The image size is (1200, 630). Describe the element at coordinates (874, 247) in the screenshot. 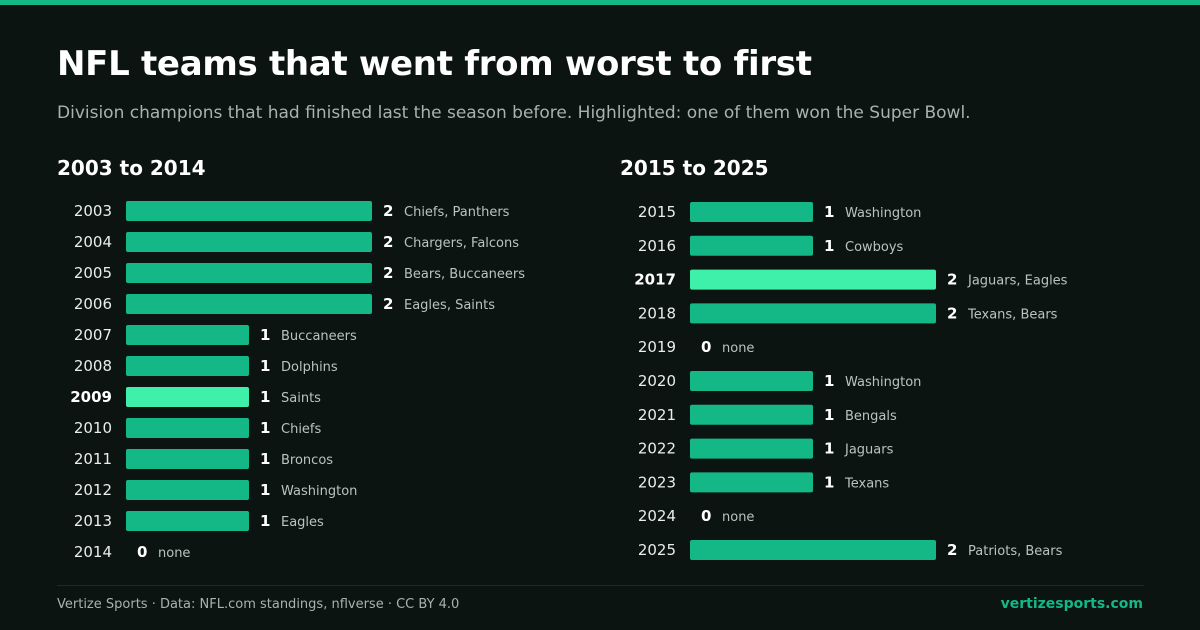

I see `teams-label: Cowboys` at that location.